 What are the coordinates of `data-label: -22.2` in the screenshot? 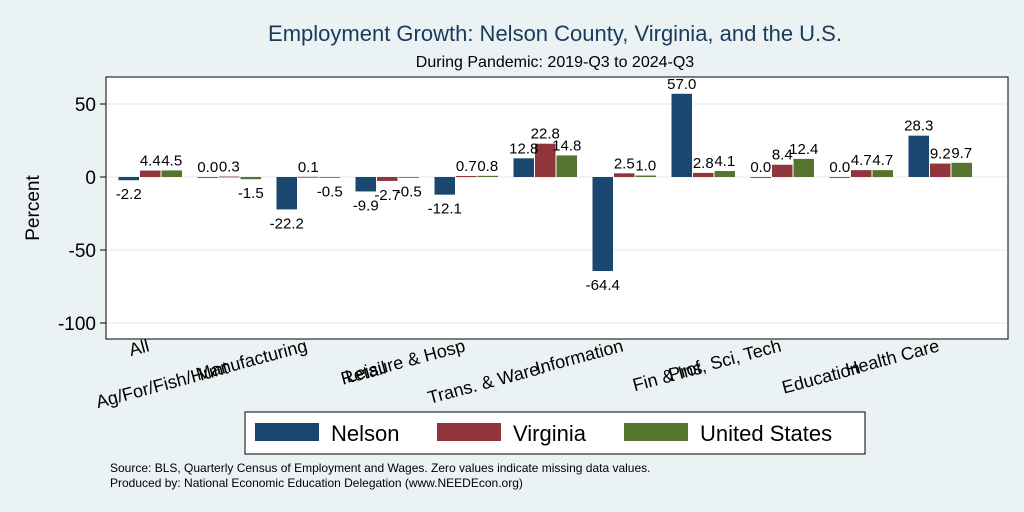 It's located at (287, 223).